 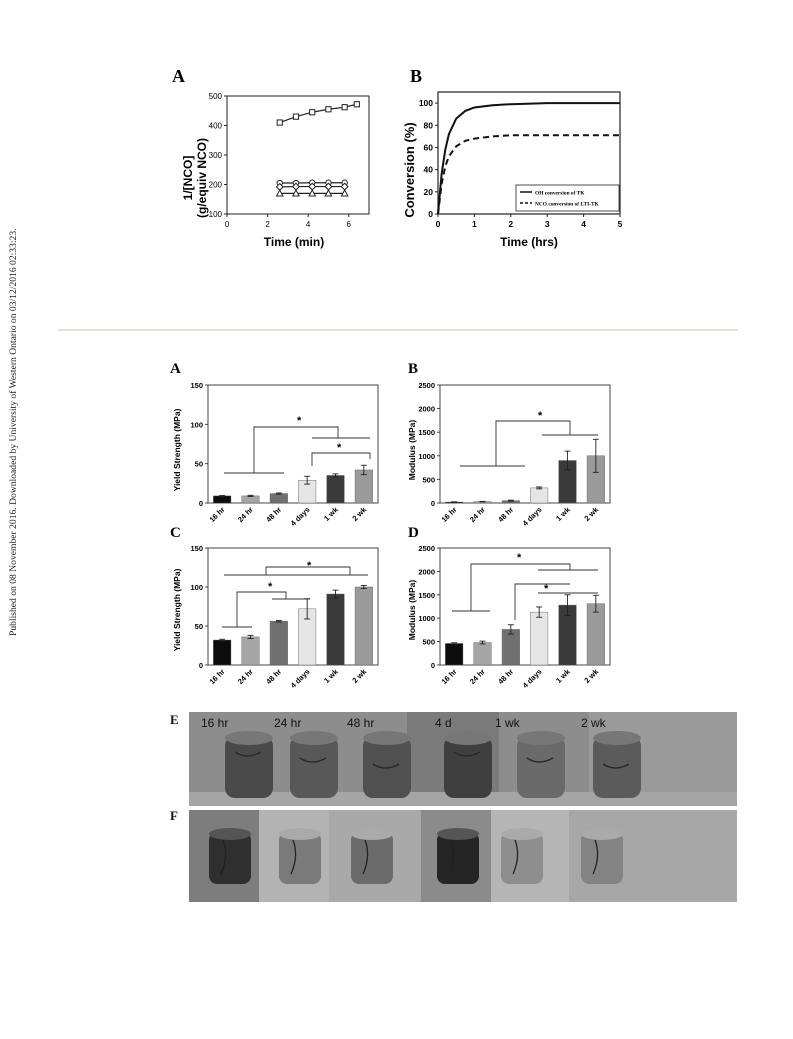 I want to click on bar-b-significance, so click(x=529, y=443).